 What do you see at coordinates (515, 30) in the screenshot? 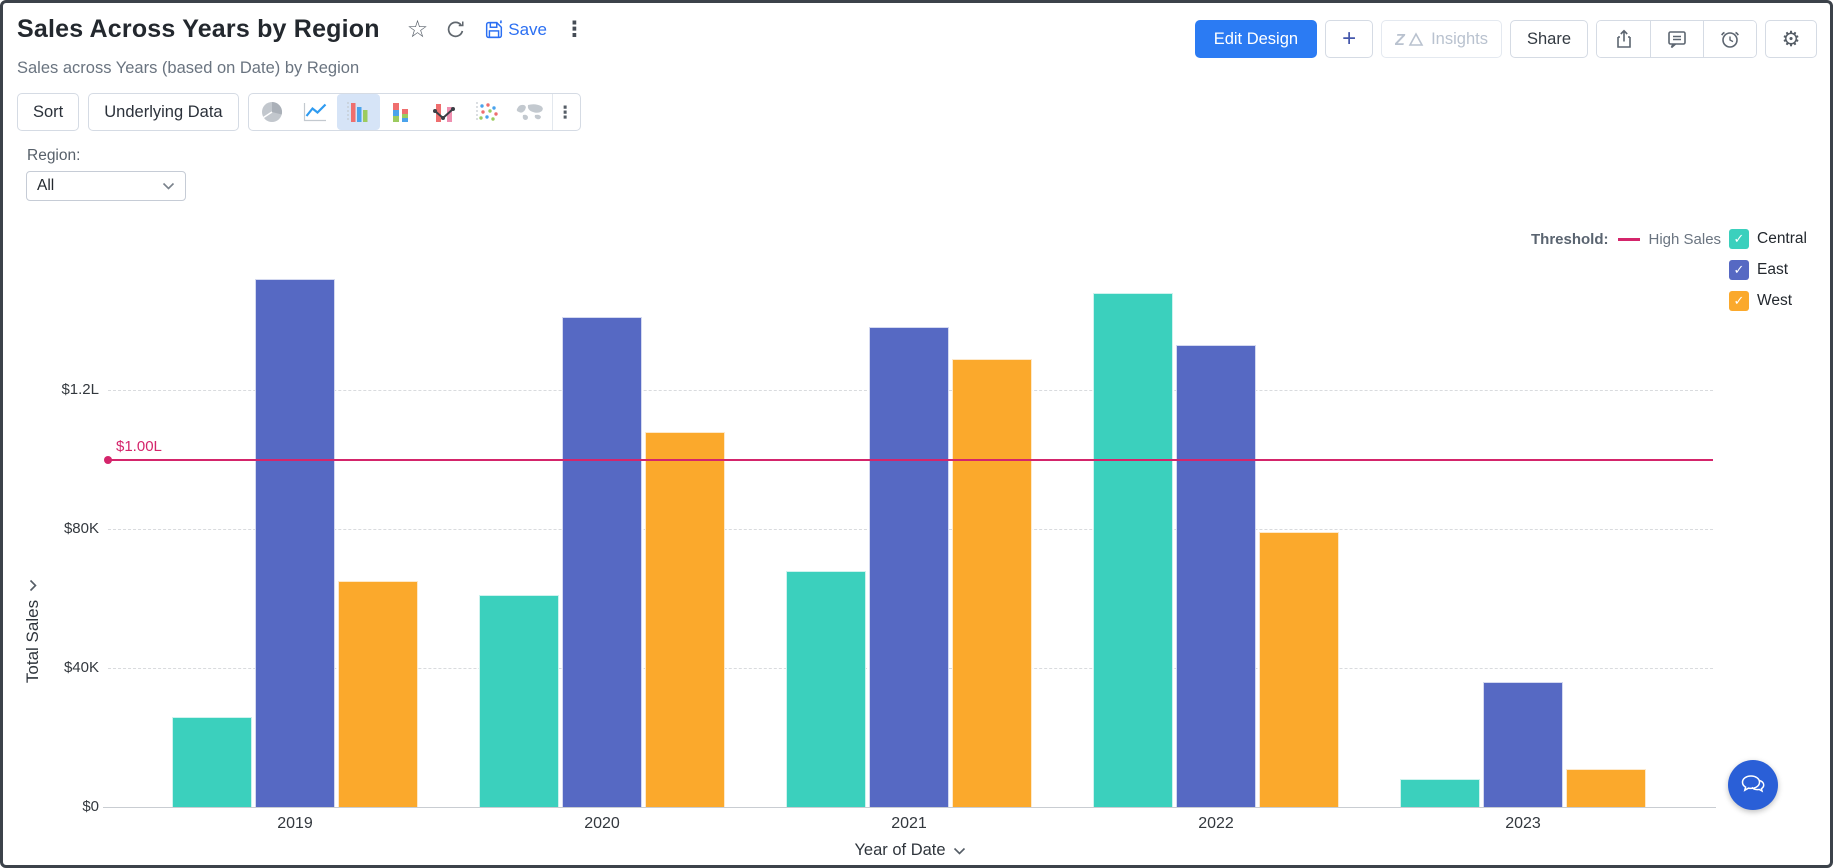
I see `save-button: Save` at bounding box center [515, 30].